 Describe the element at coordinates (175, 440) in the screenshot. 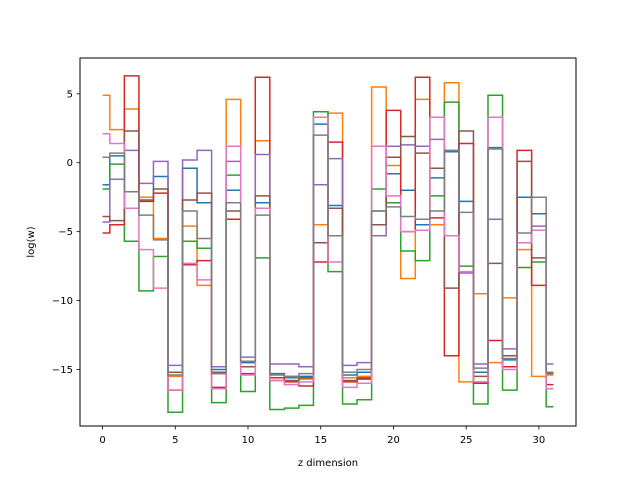

I see `x-tick-label: 5` at that location.